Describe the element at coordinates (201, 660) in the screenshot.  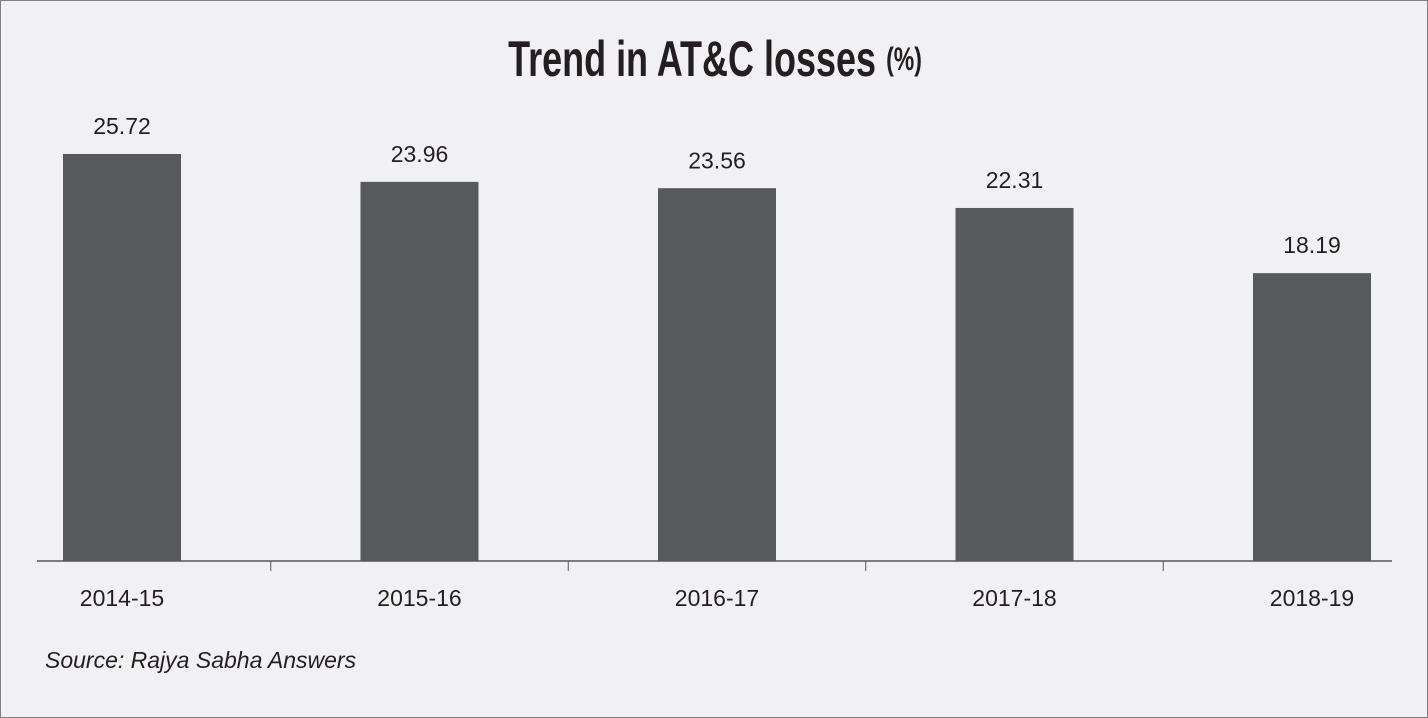
I see `source-note: Source: Rajya Sabha Answers` at that location.